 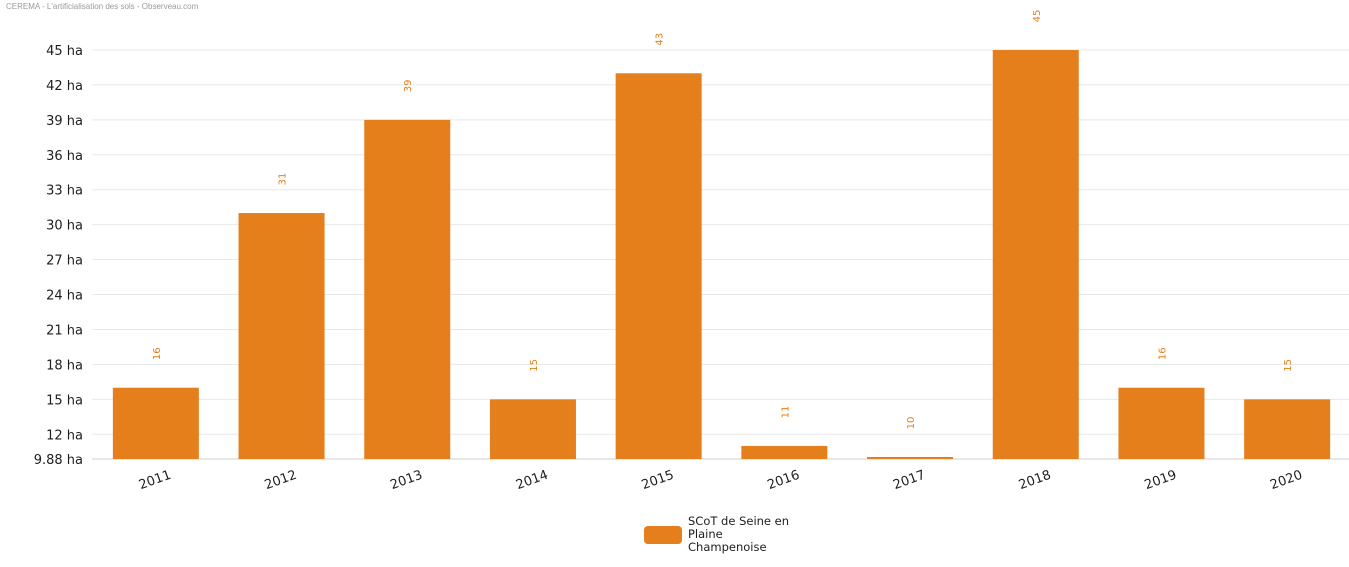 What do you see at coordinates (660, 39) in the screenshot?
I see `data-label-2015: 43` at bounding box center [660, 39].